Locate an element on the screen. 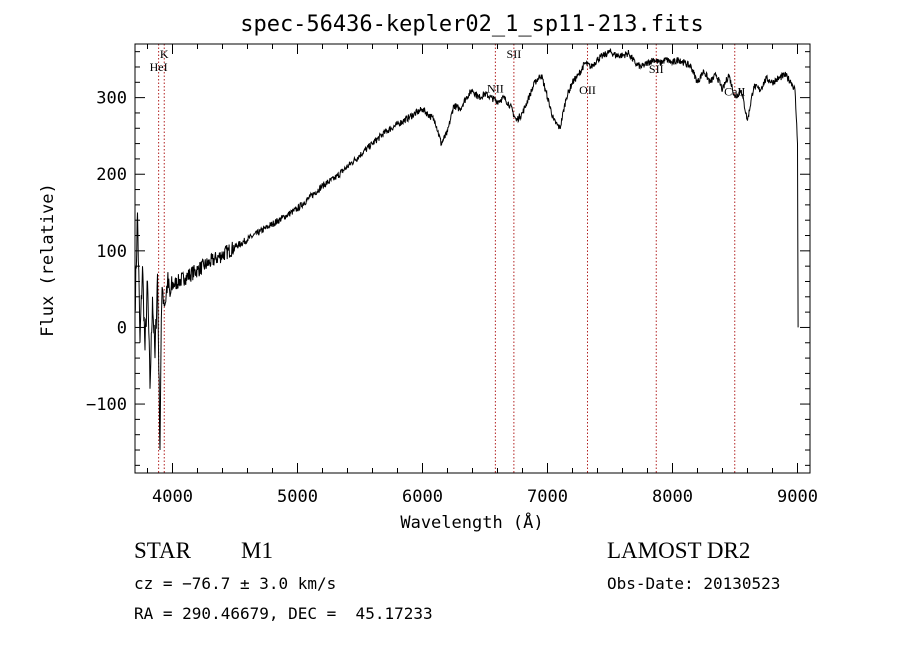 The height and width of the screenshot is (649, 900). y-tick-label: 300 is located at coordinates (111, 99).